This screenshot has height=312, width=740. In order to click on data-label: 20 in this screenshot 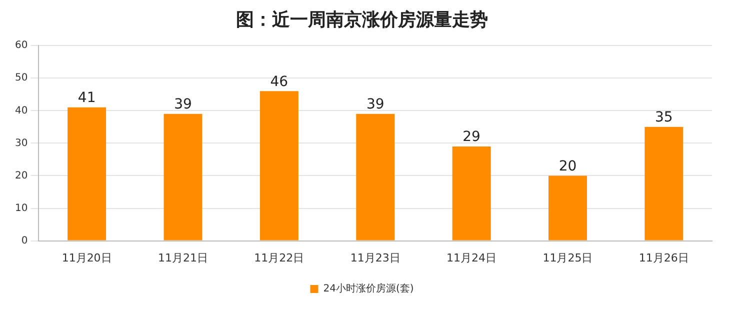, I will do `click(567, 166)`.